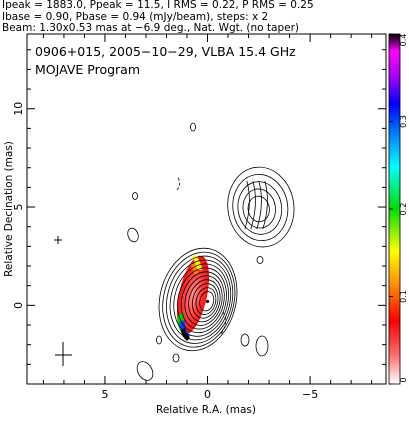 This screenshot has width=409, height=424. What do you see at coordinates (403, 40) in the screenshot?
I see `colorbar-tick-label: 0.4` at bounding box center [403, 40].